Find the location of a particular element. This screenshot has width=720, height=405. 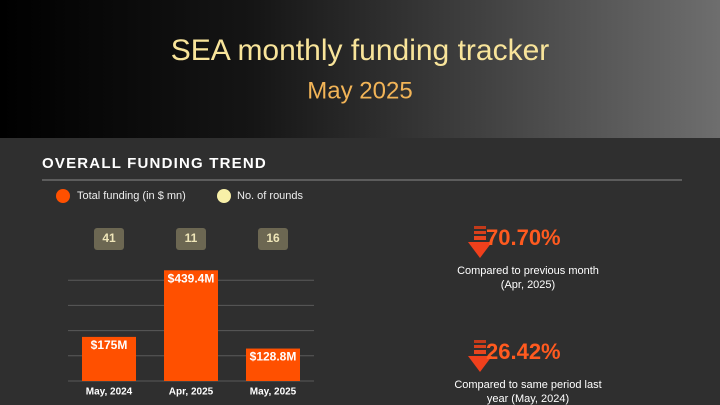

stat-caption: (Apr, 2025) is located at coordinates (528, 285).